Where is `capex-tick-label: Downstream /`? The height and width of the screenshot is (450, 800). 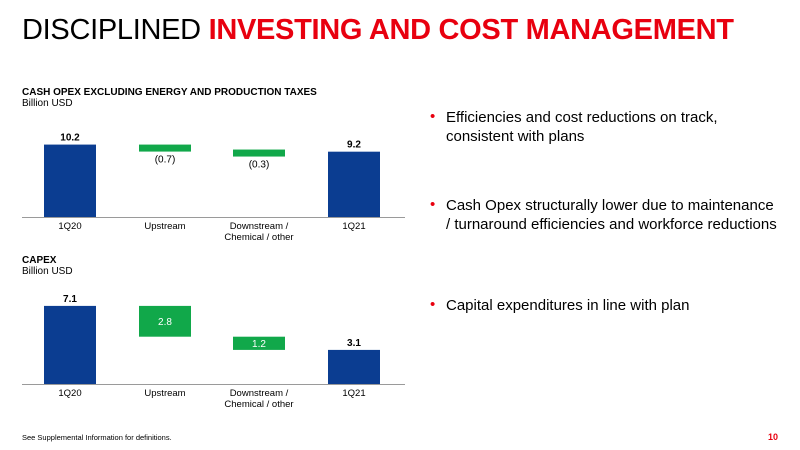 capex-tick-label: Downstream / is located at coordinates (259, 393).